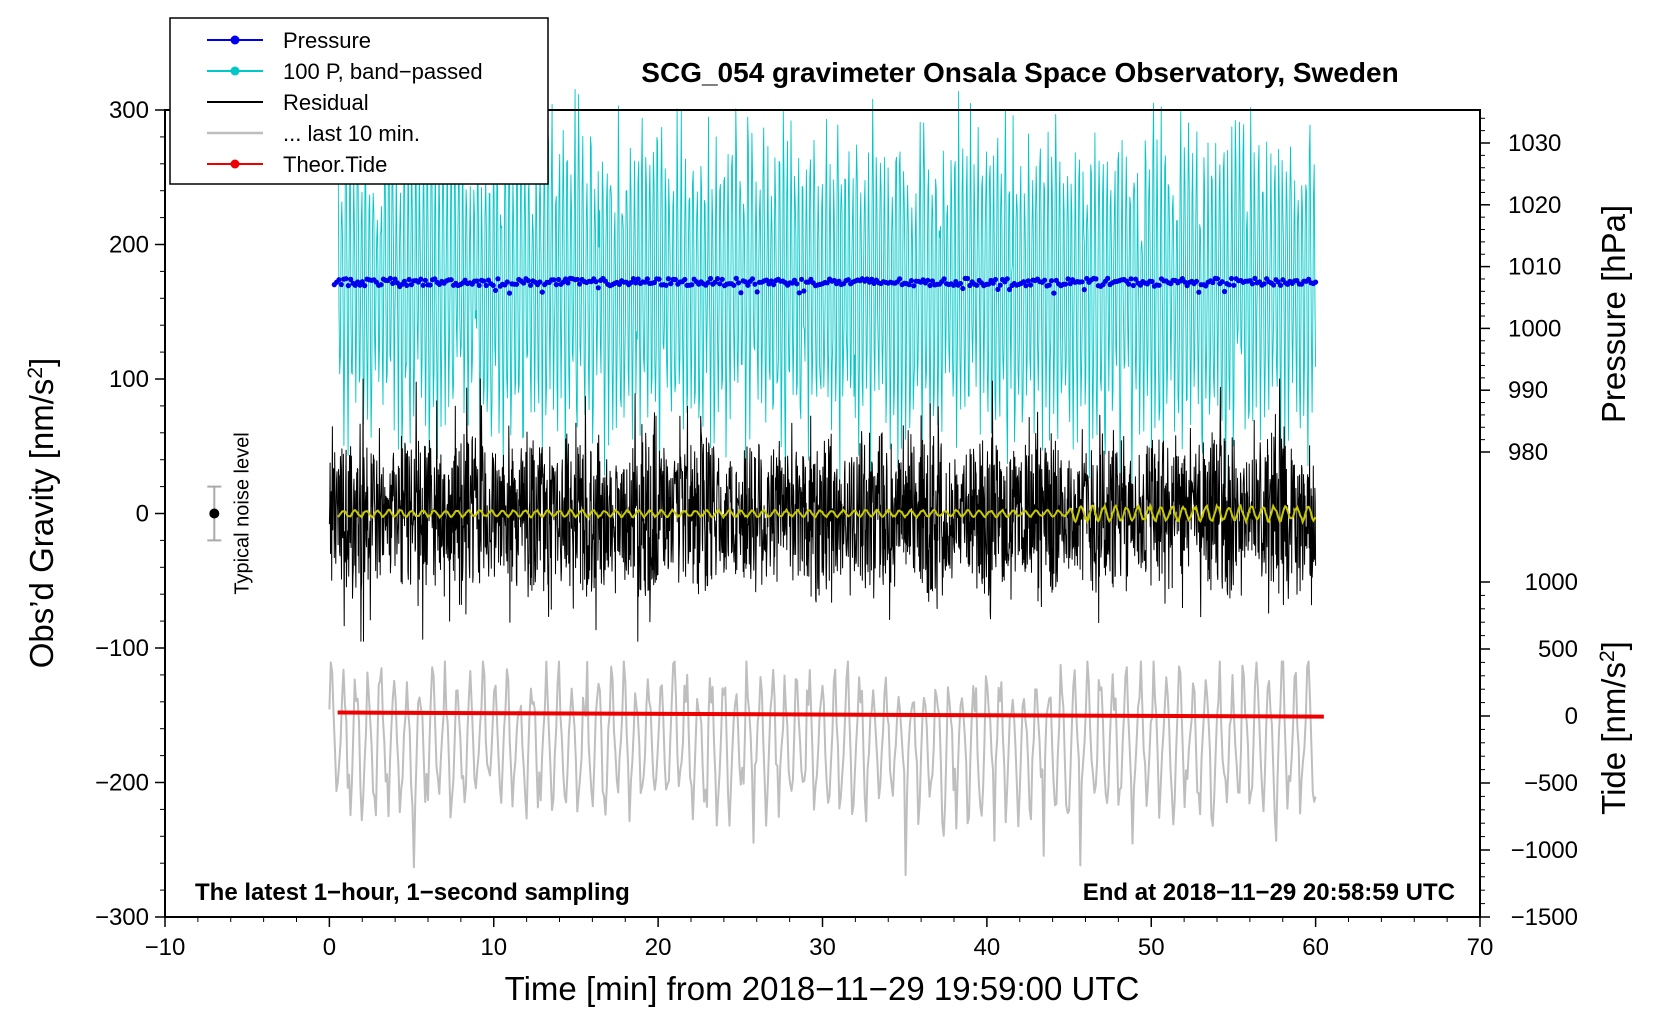 This screenshot has height=1020, width=1660. What do you see at coordinates (1613, 314) in the screenshot?
I see `pressure-axis-label: Pressure [hPa]` at bounding box center [1613, 314].